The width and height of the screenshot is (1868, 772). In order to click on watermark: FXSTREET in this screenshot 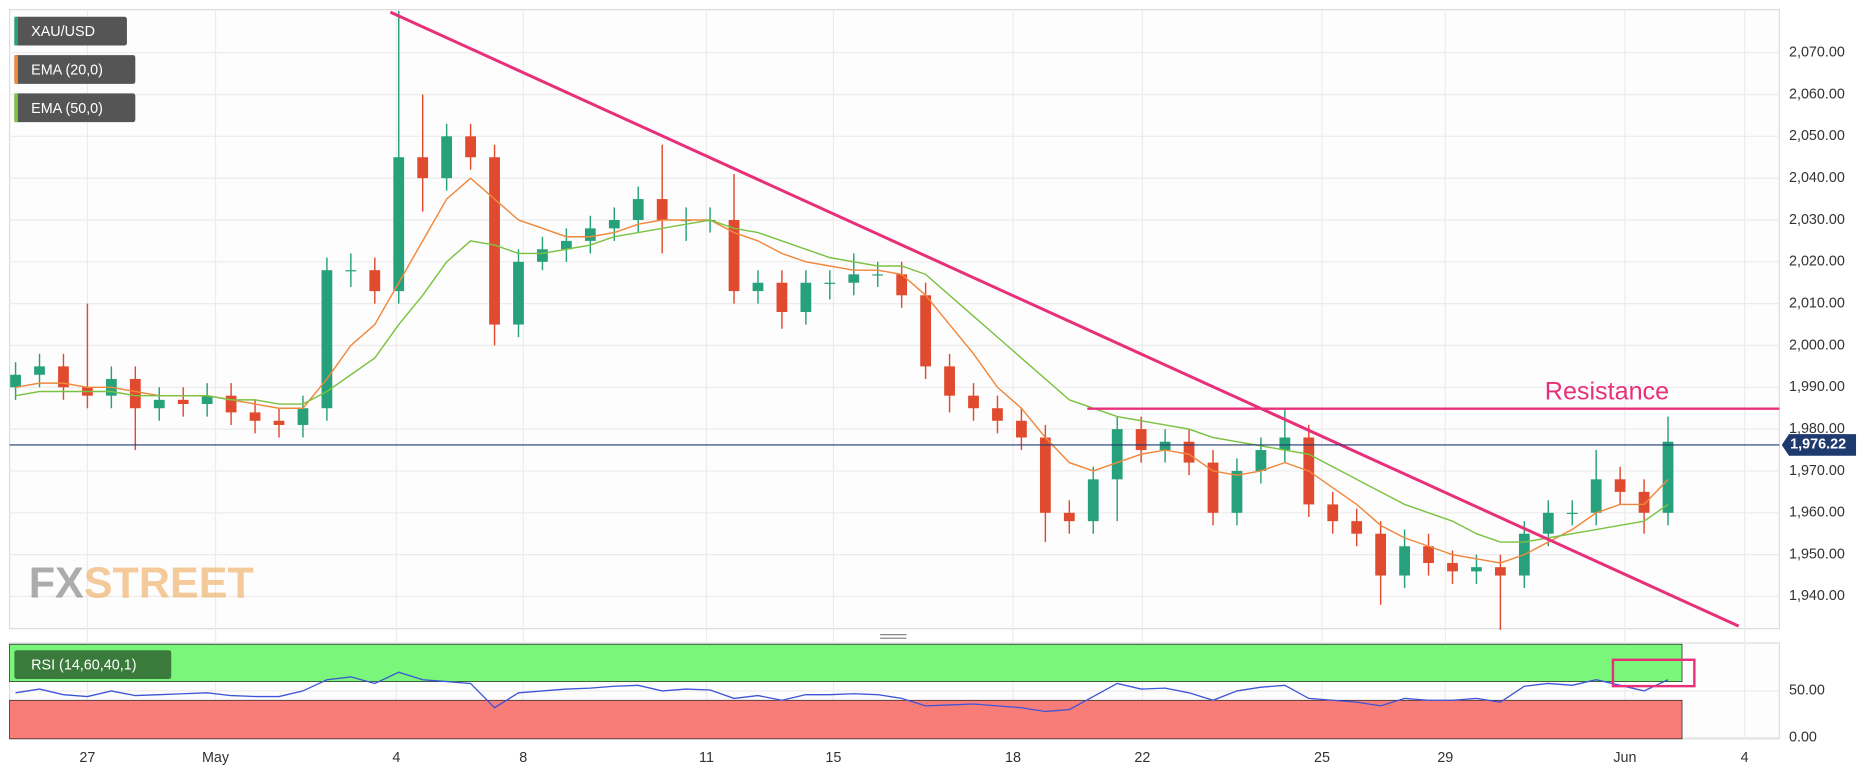, I will do `click(141, 584)`.